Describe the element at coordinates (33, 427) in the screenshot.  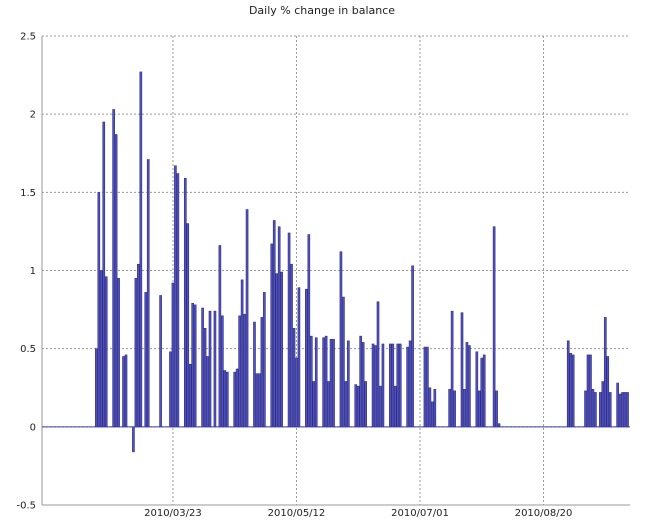
I see `y-tick-label: 0` at that location.